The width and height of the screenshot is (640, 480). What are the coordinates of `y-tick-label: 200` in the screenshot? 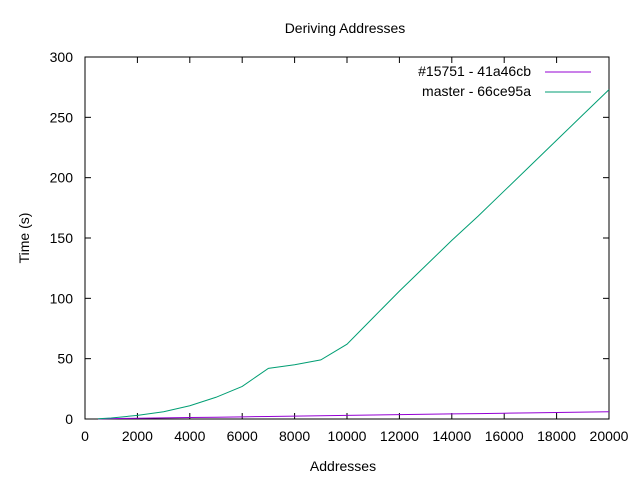 It's located at (62, 178).